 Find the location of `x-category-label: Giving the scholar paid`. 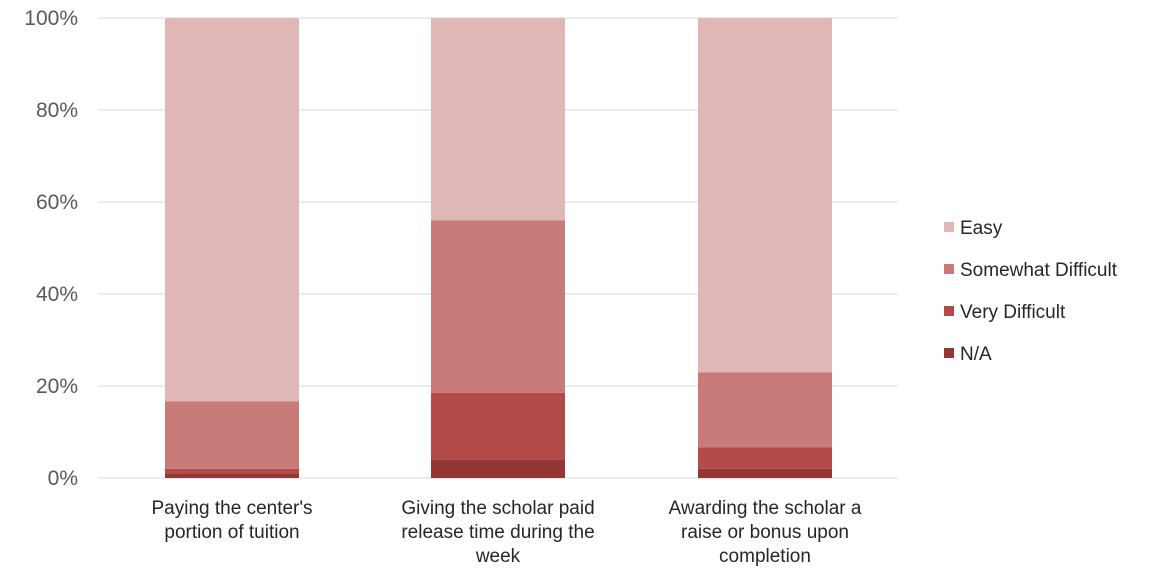

x-category-label: Giving the scholar paid is located at coordinates (497, 508).